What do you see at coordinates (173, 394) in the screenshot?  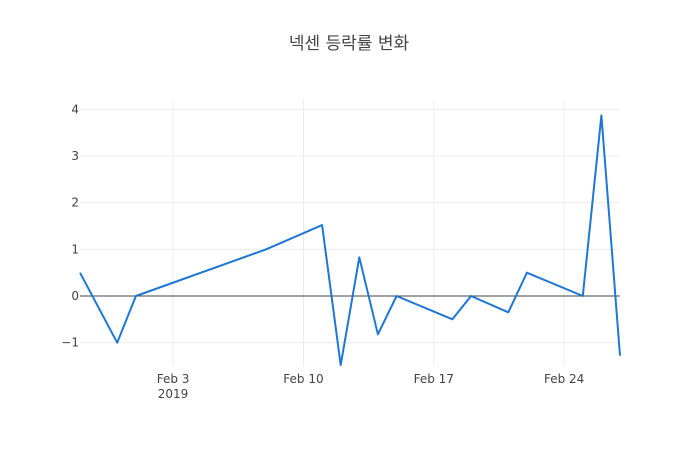 I see `x-year-label: 2019` at bounding box center [173, 394].